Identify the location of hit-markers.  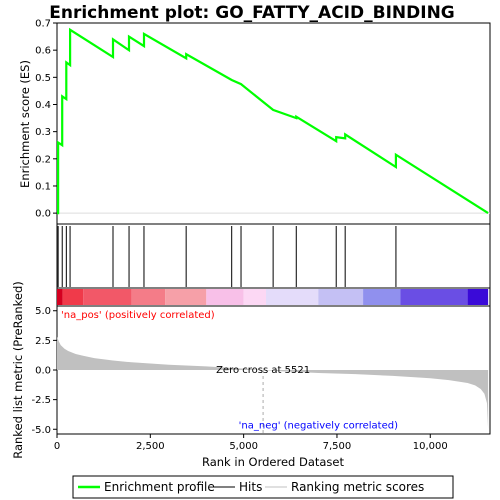
(227, 256).